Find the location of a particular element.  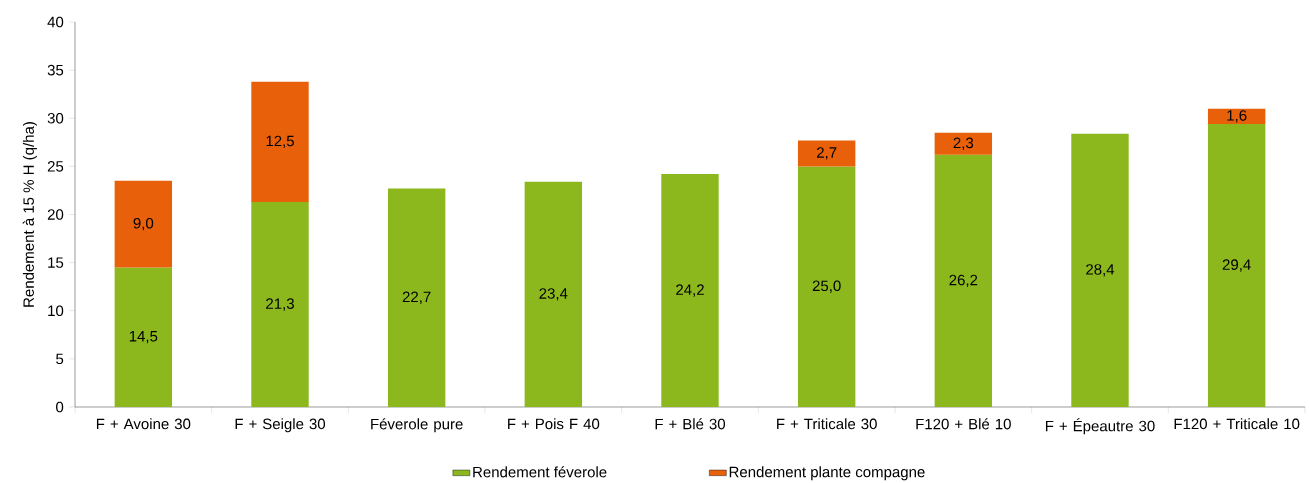

data-label: 28,4 is located at coordinates (1100, 270).